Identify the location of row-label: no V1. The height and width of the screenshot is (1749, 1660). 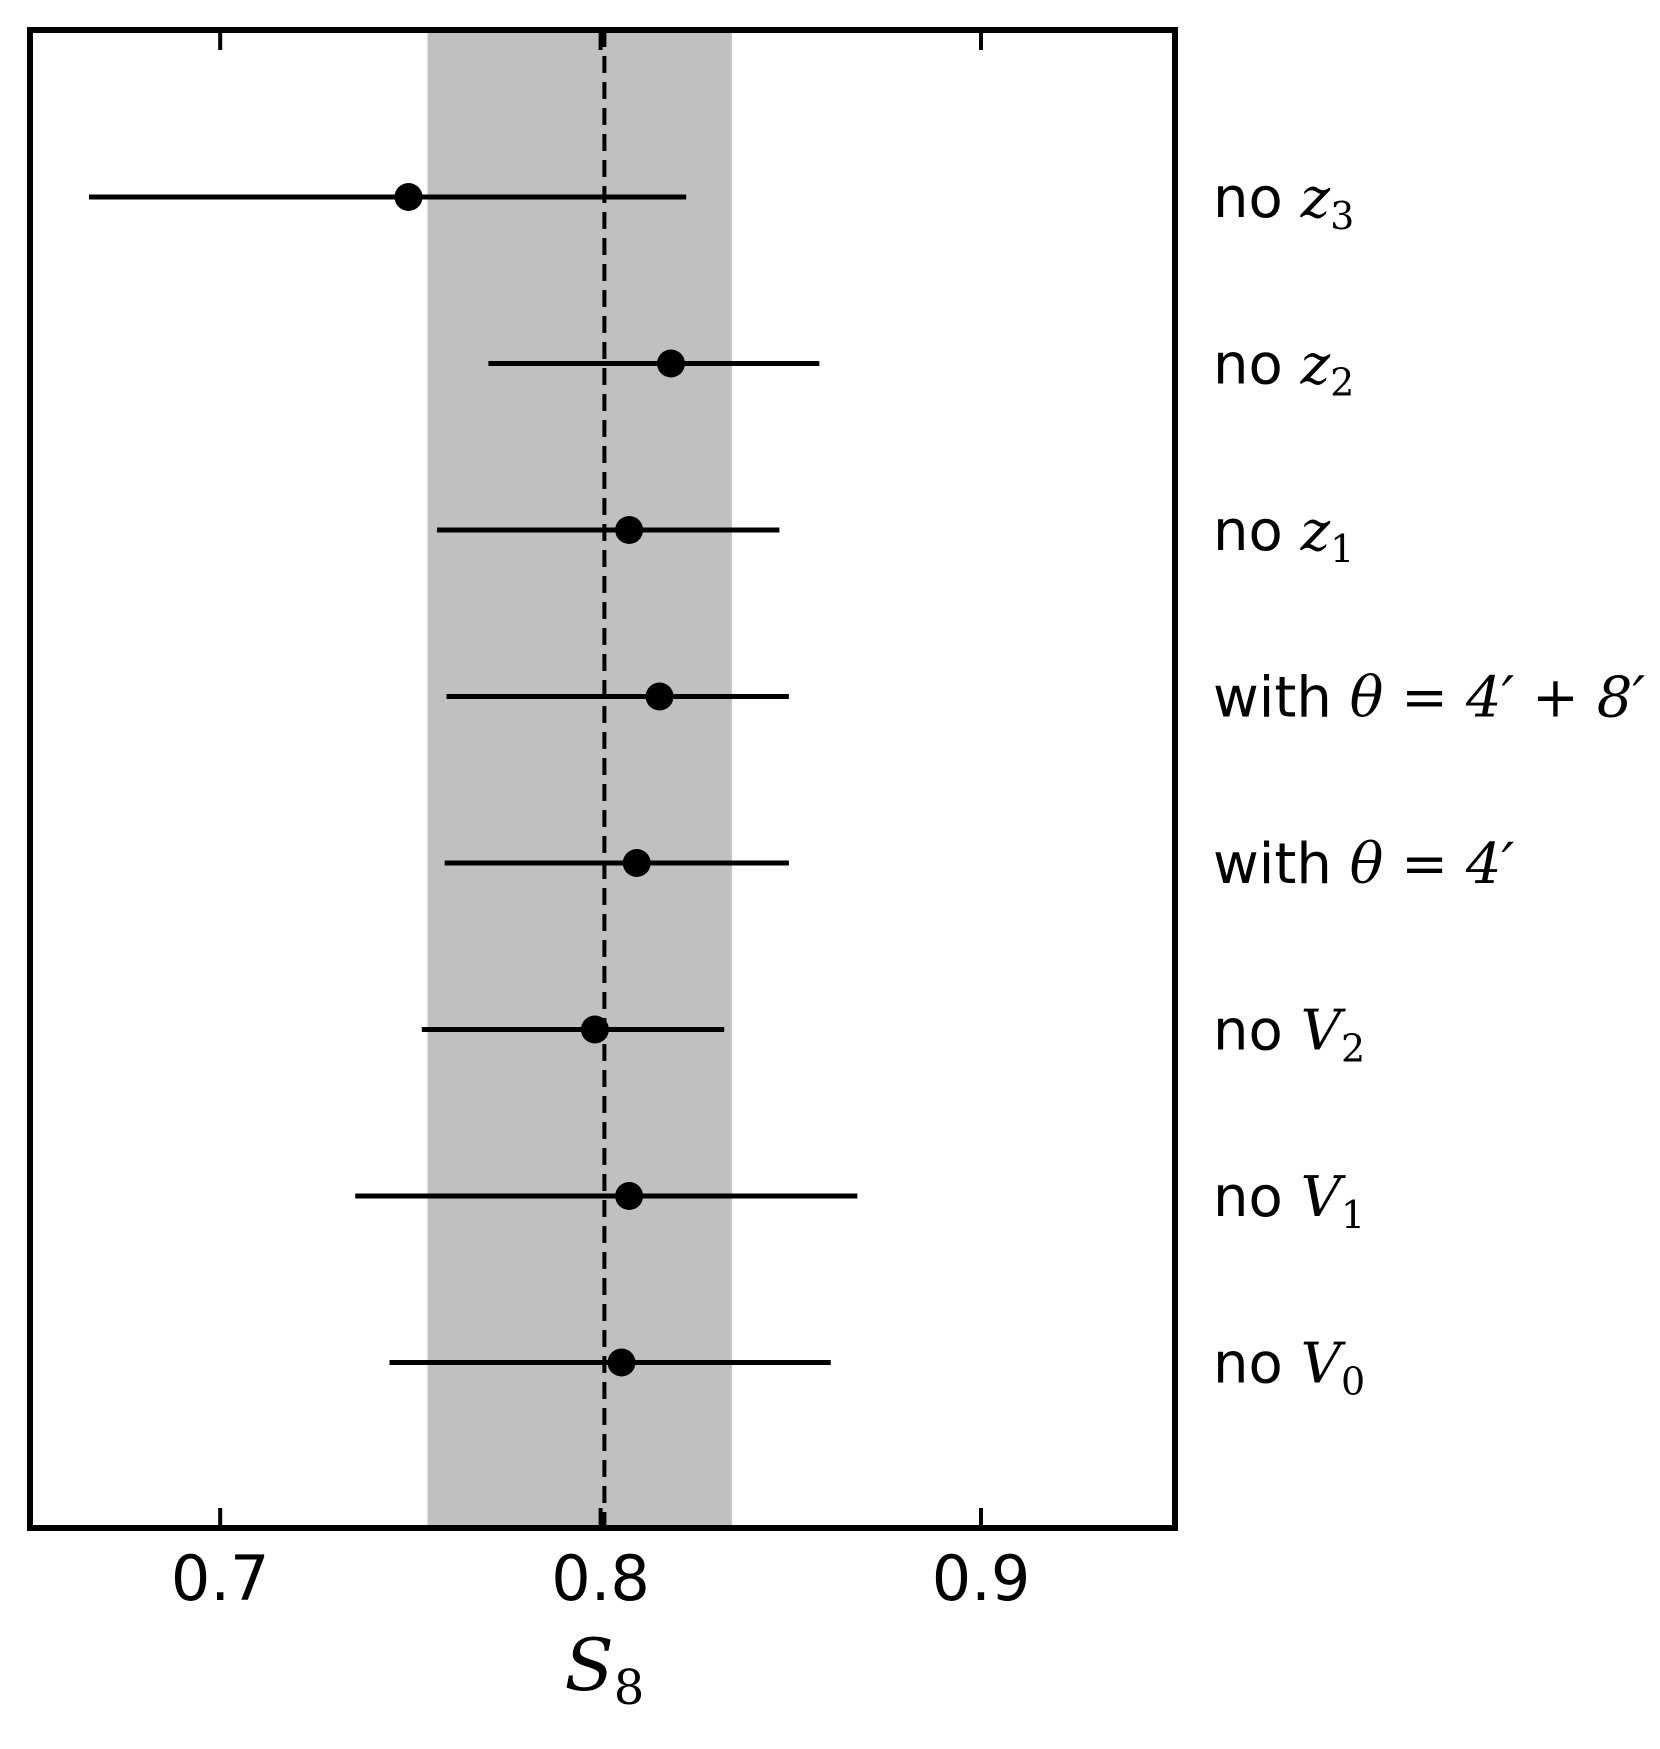
(1289, 1201).